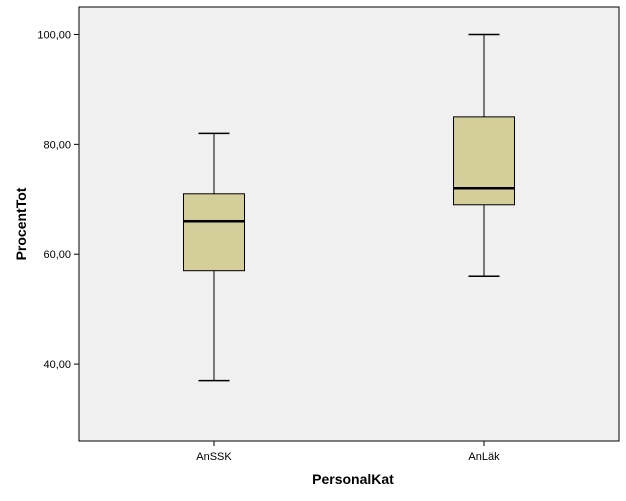 The width and height of the screenshot is (626, 501). I want to click on x-axis-title: PersonalKat, so click(353, 479).